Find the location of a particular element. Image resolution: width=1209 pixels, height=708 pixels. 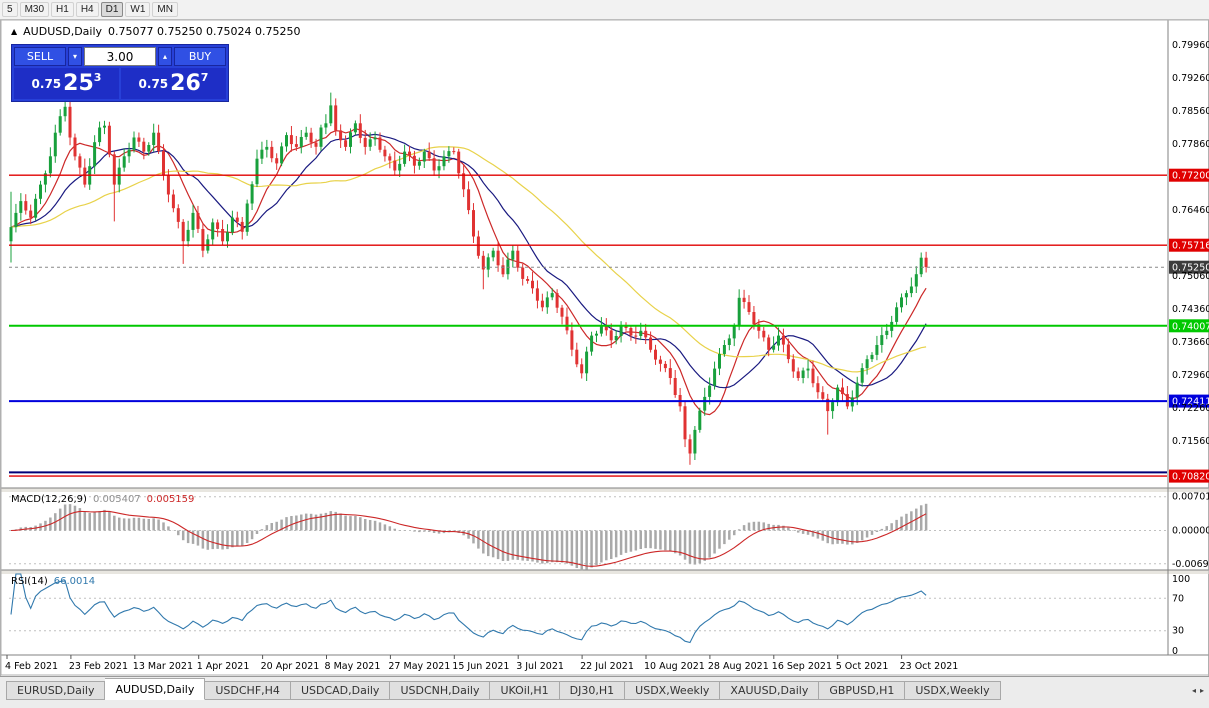

buy-button: BUY is located at coordinates (200, 56).